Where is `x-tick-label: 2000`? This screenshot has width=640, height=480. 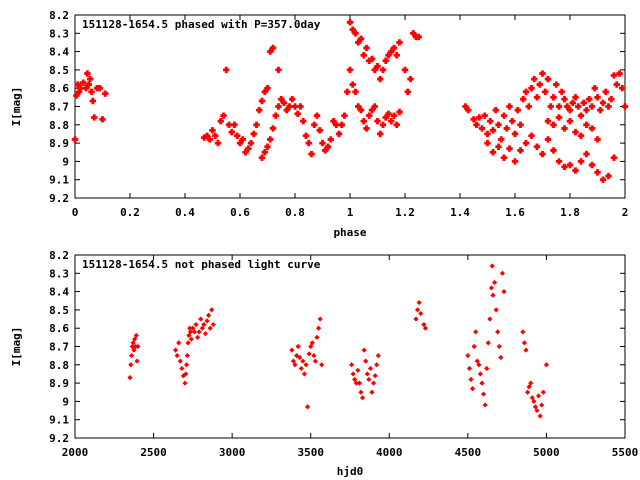 x-tick-label: 2000 is located at coordinates (75, 452).